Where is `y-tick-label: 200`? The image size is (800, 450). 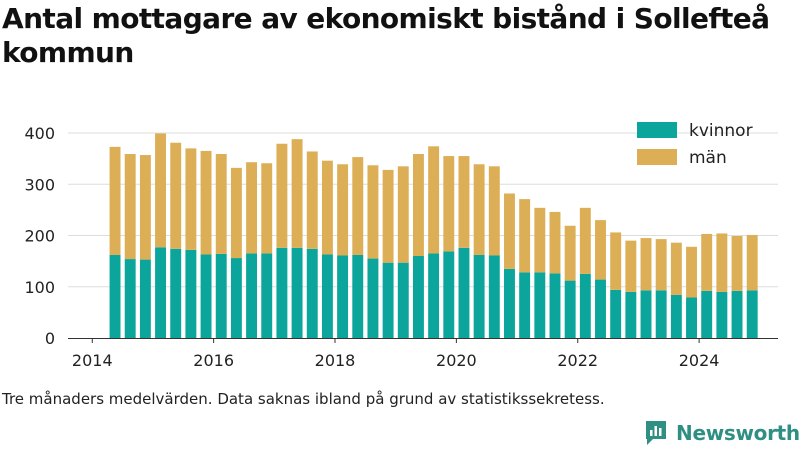 y-tick-label: 200 is located at coordinates (39, 236).